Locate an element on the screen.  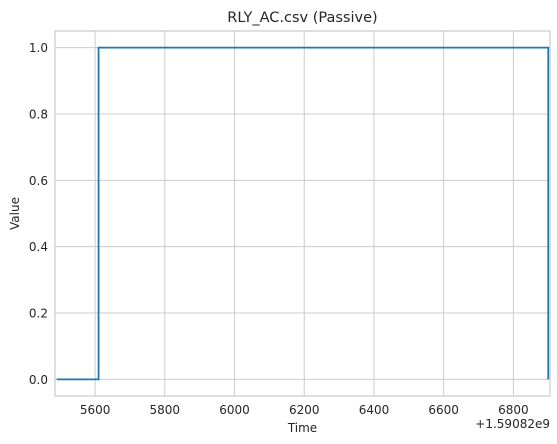
x-tick-label: 5800 is located at coordinates (165, 410).